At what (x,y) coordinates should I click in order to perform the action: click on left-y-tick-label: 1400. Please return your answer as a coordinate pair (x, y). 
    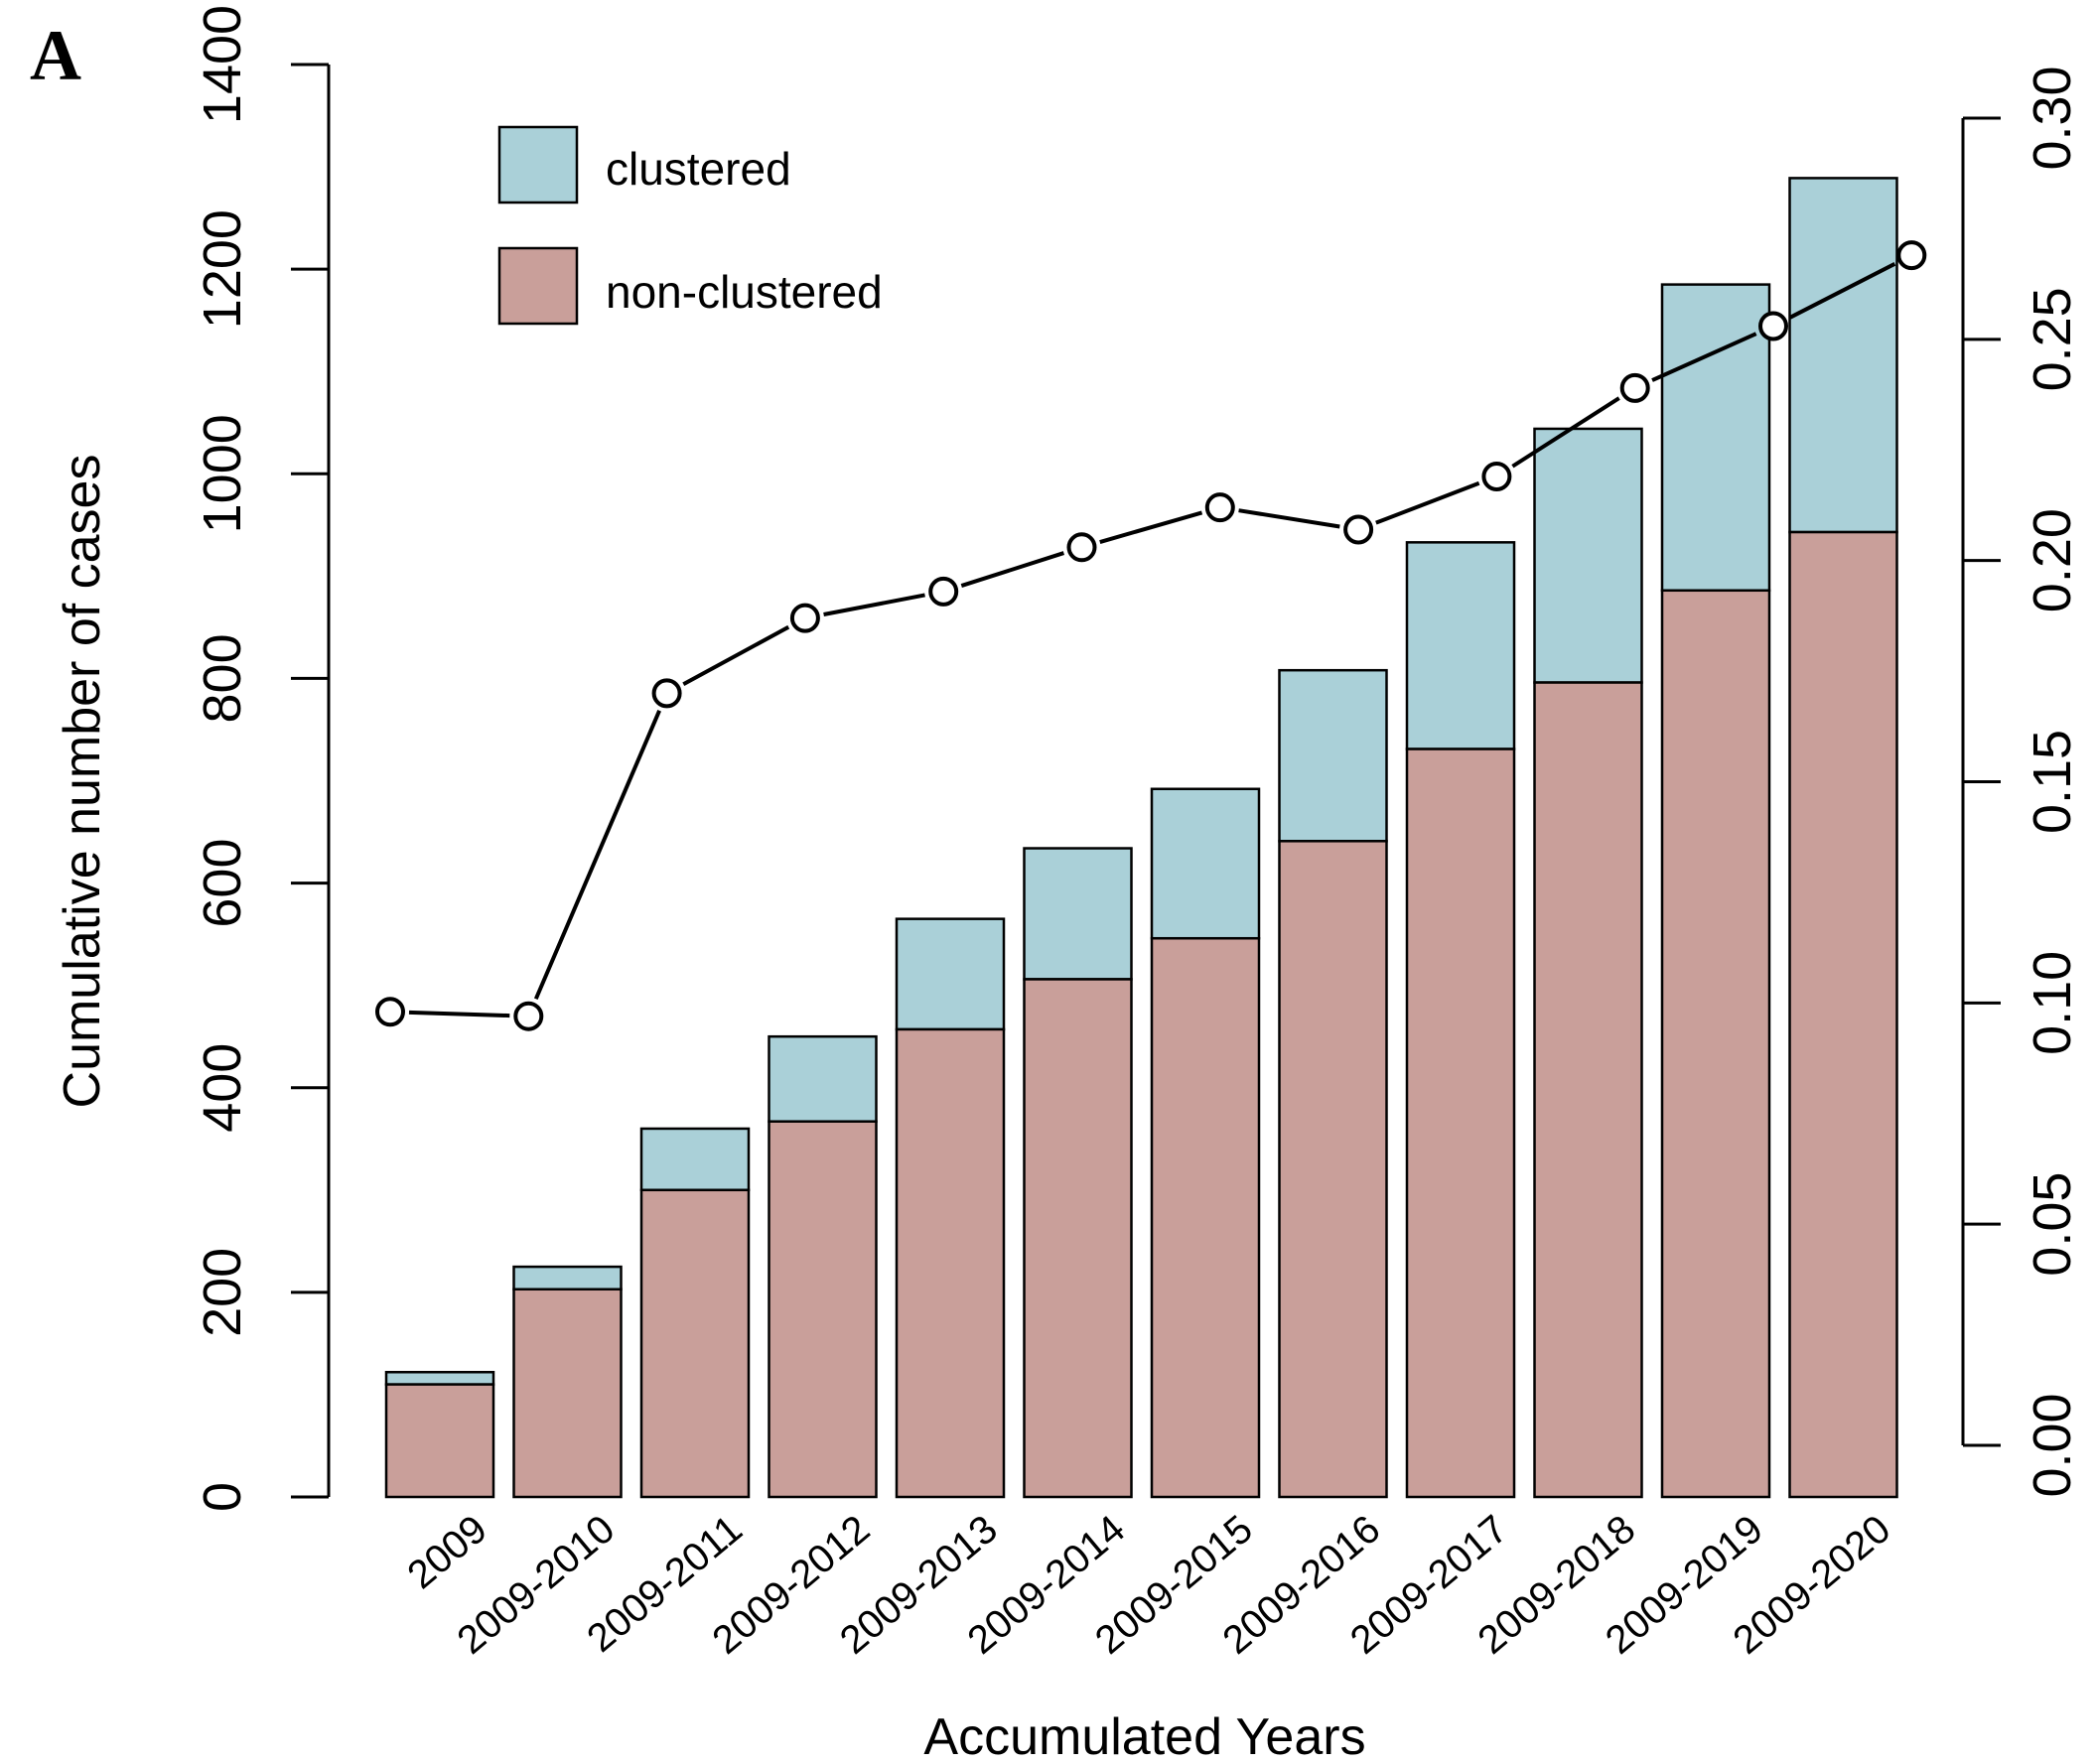
    Looking at the image, I should click on (222, 64).